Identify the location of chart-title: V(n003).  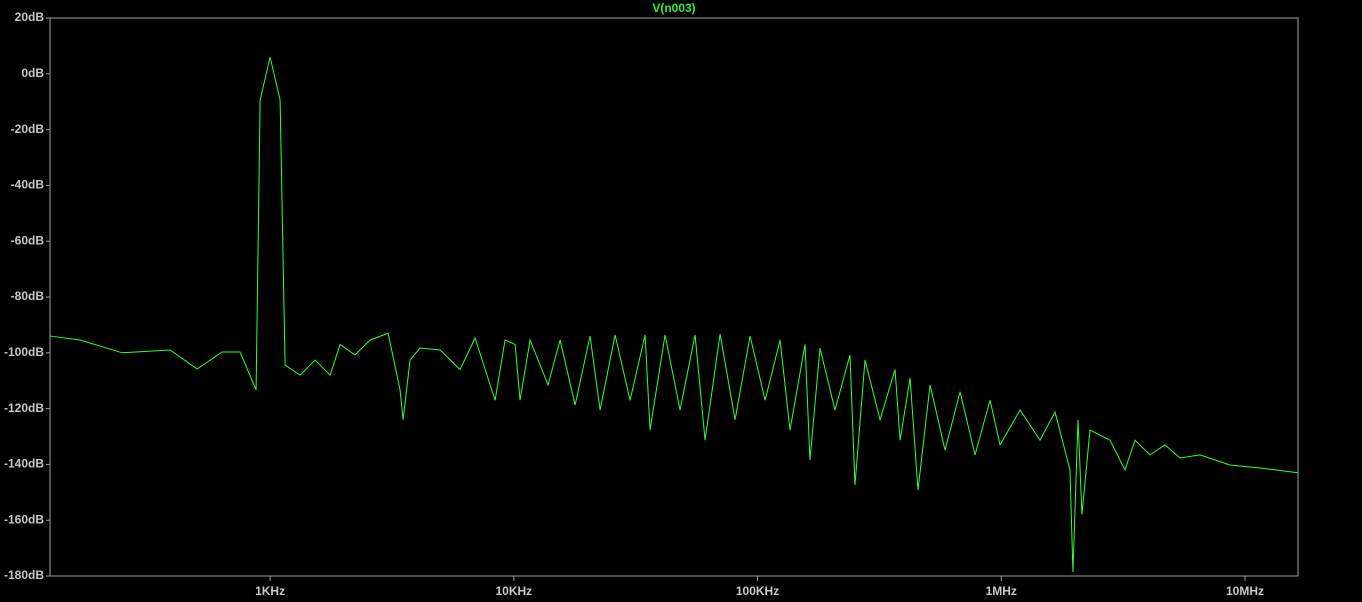
(673, 8).